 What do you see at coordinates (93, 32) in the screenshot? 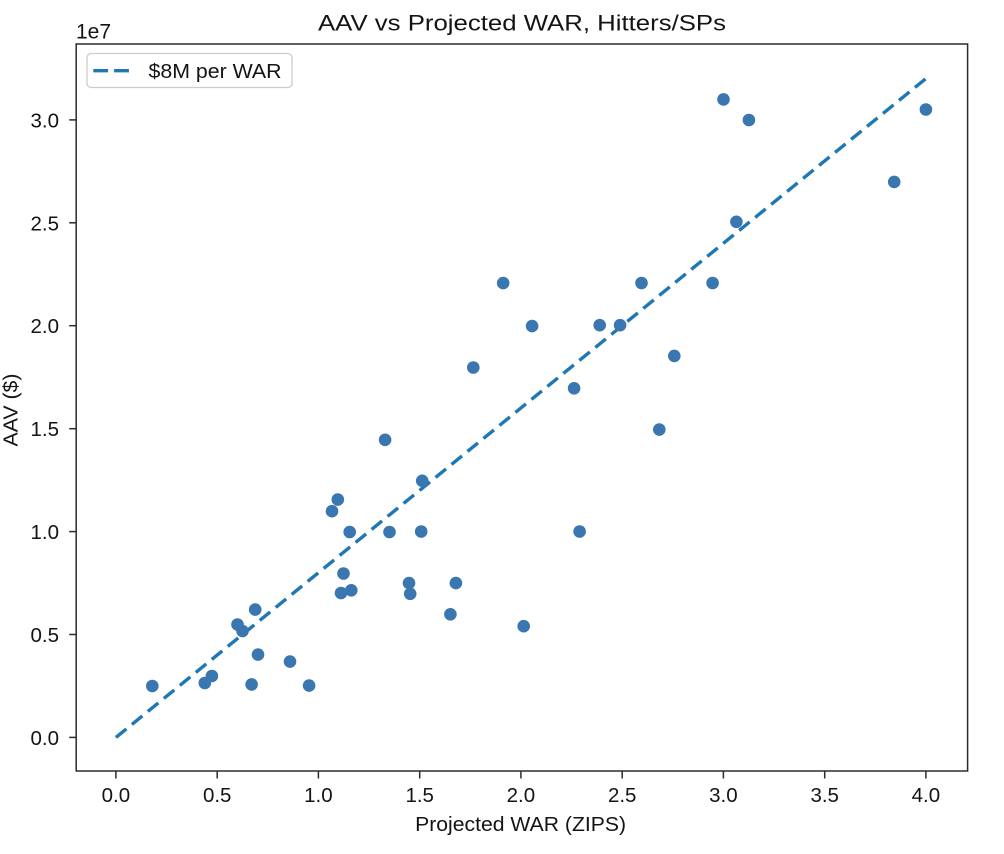
I see `svg-text: 1e7` at bounding box center [93, 32].